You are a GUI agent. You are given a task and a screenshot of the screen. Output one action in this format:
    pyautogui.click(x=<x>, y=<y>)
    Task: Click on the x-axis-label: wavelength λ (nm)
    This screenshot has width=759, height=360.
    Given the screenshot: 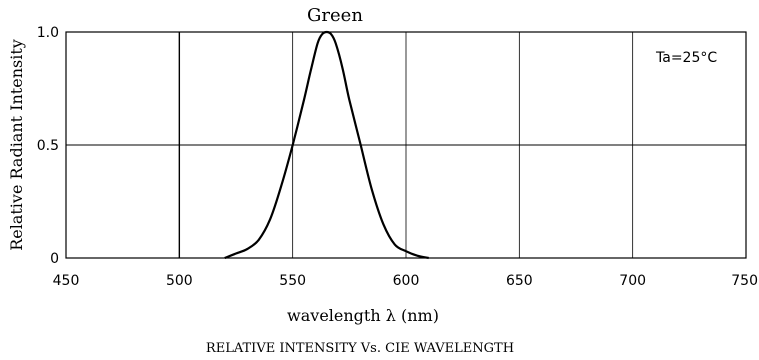 What is the action you would take?
    pyautogui.click(x=363, y=315)
    